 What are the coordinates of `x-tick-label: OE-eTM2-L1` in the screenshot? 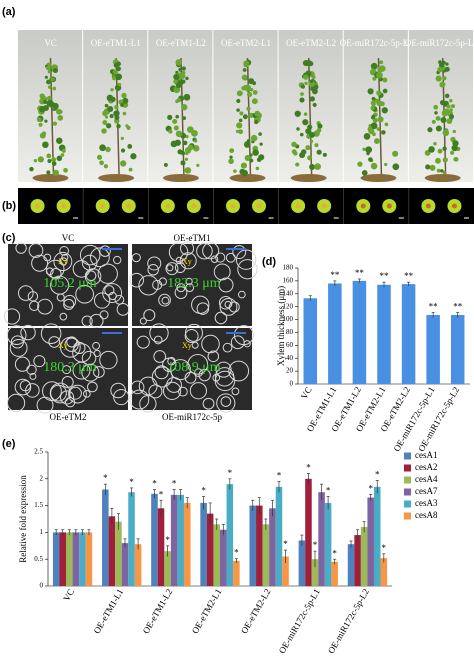 It's located at (207, 611).